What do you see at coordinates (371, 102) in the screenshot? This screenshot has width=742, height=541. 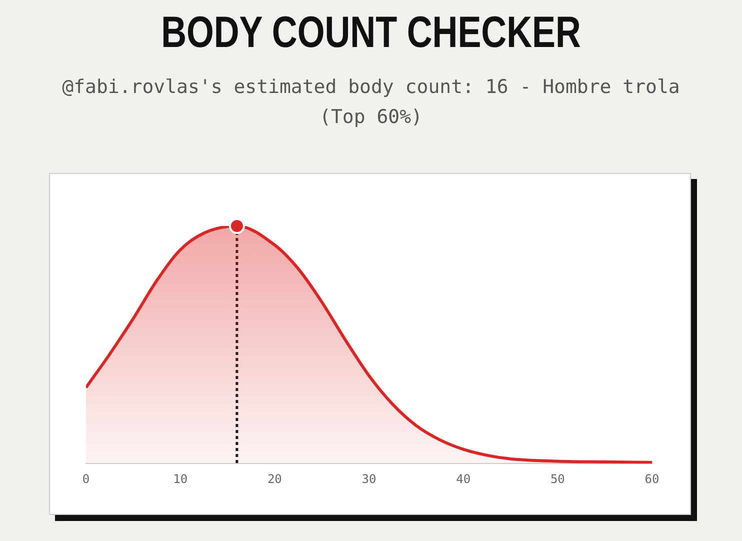 I see `chart-subtitle: @fabi.rovlas's estimated body count: 16 - Hombre trola (Top 60%)` at bounding box center [371, 102].